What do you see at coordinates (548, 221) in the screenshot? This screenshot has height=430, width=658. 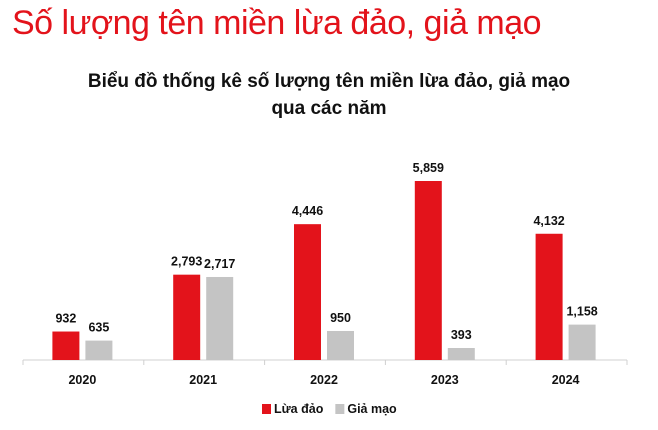 I see `data-label: 4,132` at bounding box center [548, 221].